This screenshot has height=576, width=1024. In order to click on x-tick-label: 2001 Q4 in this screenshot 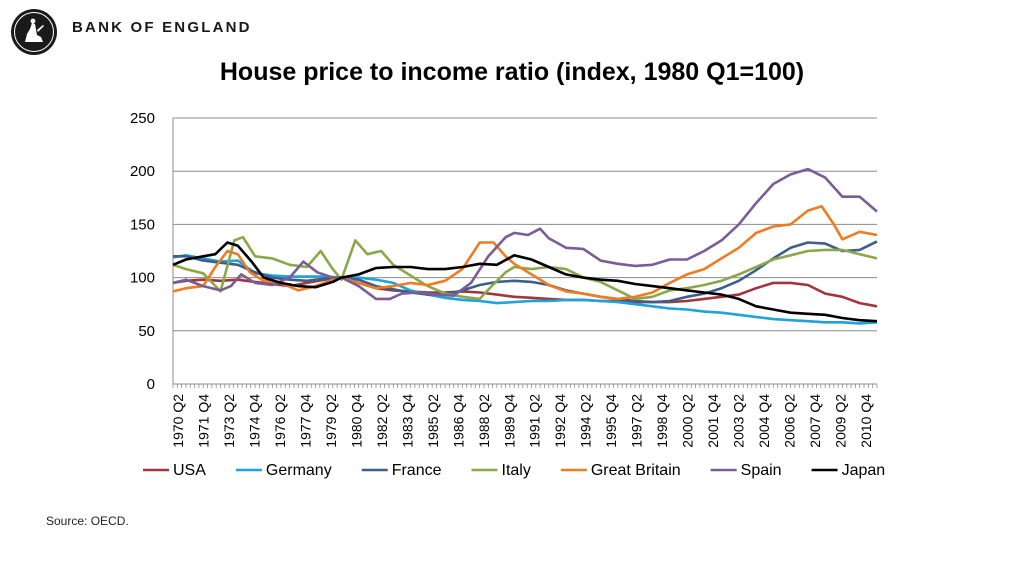, I will do `click(713, 421)`.